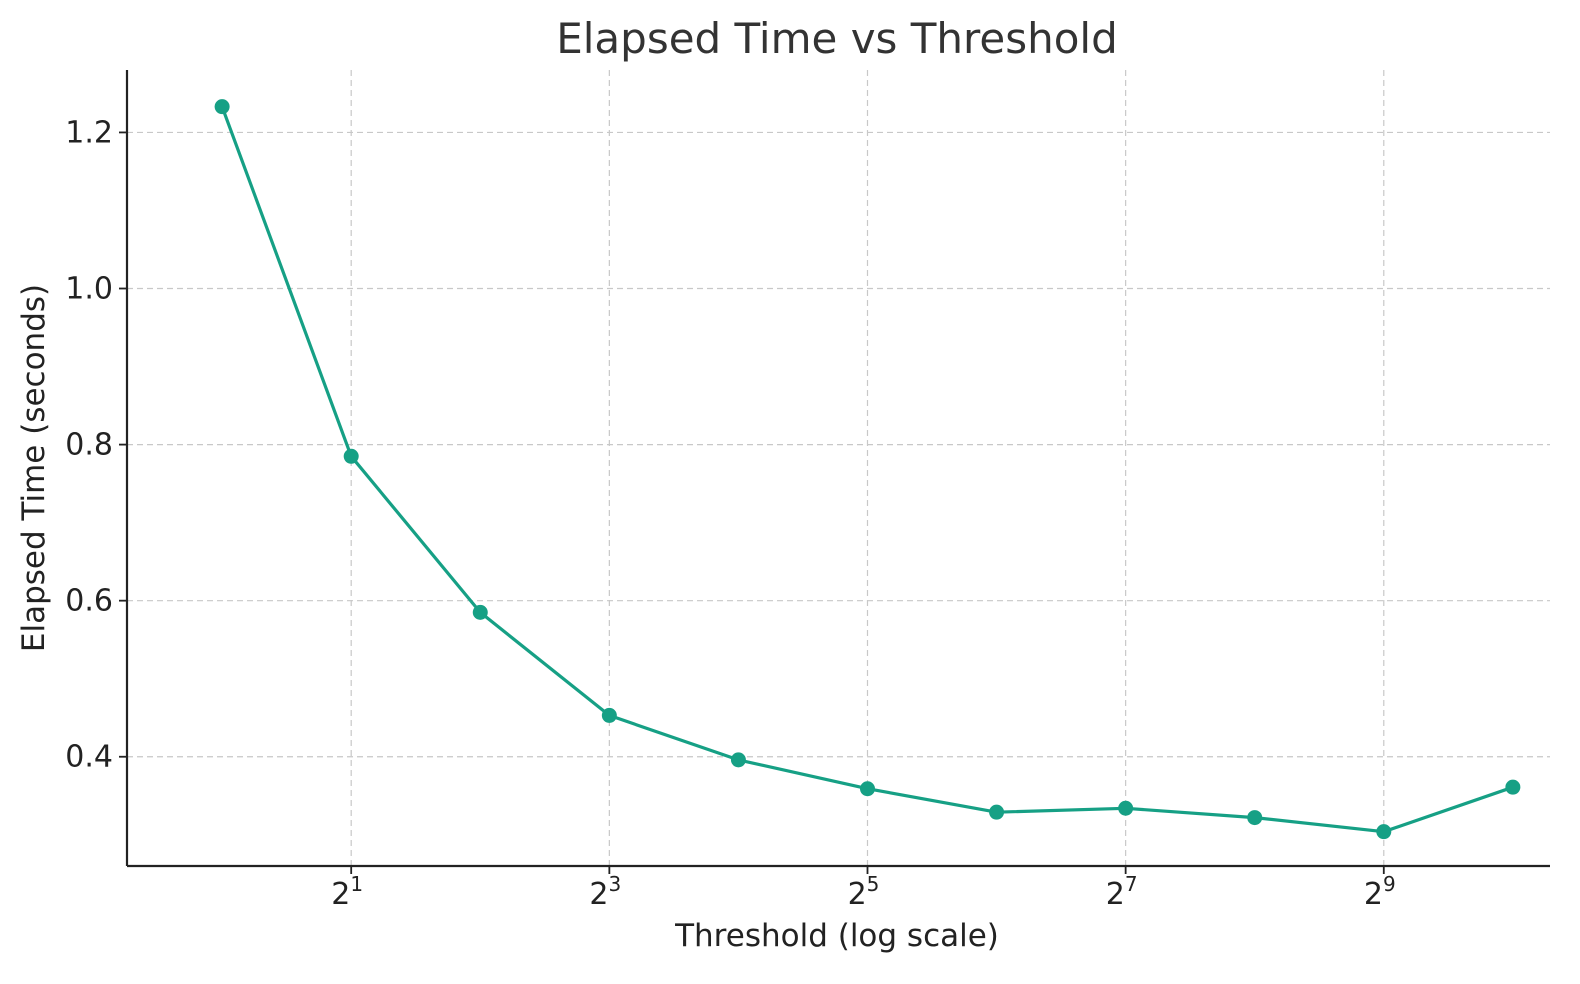  What do you see at coordinates (873, 884) in the screenshot?
I see `x-tick-exponent: 5` at bounding box center [873, 884].